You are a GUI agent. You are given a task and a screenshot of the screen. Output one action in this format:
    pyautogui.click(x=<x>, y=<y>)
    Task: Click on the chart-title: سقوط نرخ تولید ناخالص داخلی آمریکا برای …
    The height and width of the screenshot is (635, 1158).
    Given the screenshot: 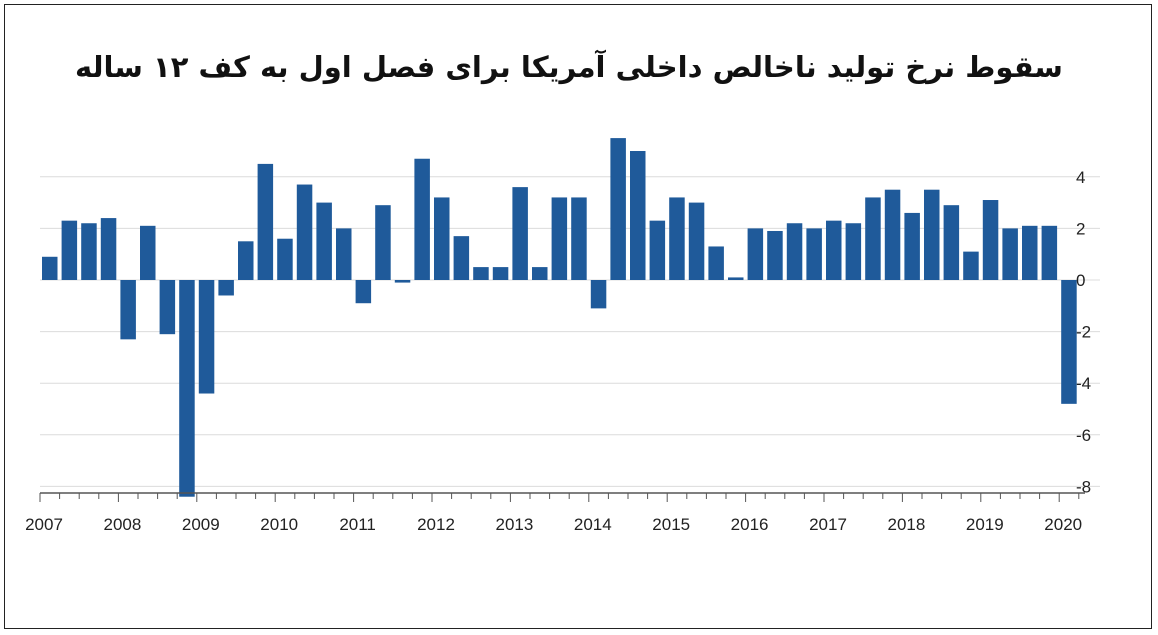 What is the action you would take?
    pyautogui.click(x=569, y=67)
    